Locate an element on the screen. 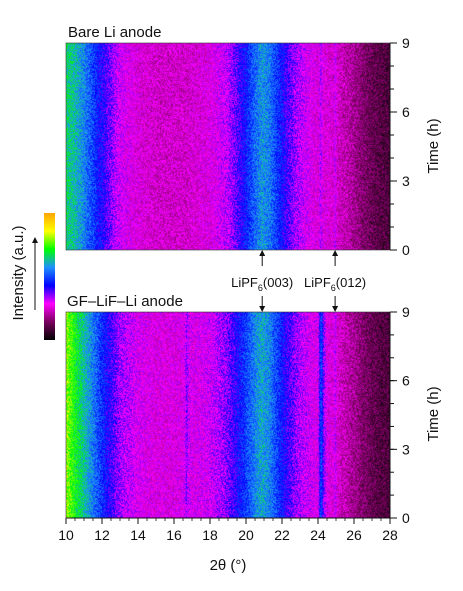 The width and height of the screenshot is (463, 591). annotation-label: LiPF6(003) is located at coordinates (262, 284).